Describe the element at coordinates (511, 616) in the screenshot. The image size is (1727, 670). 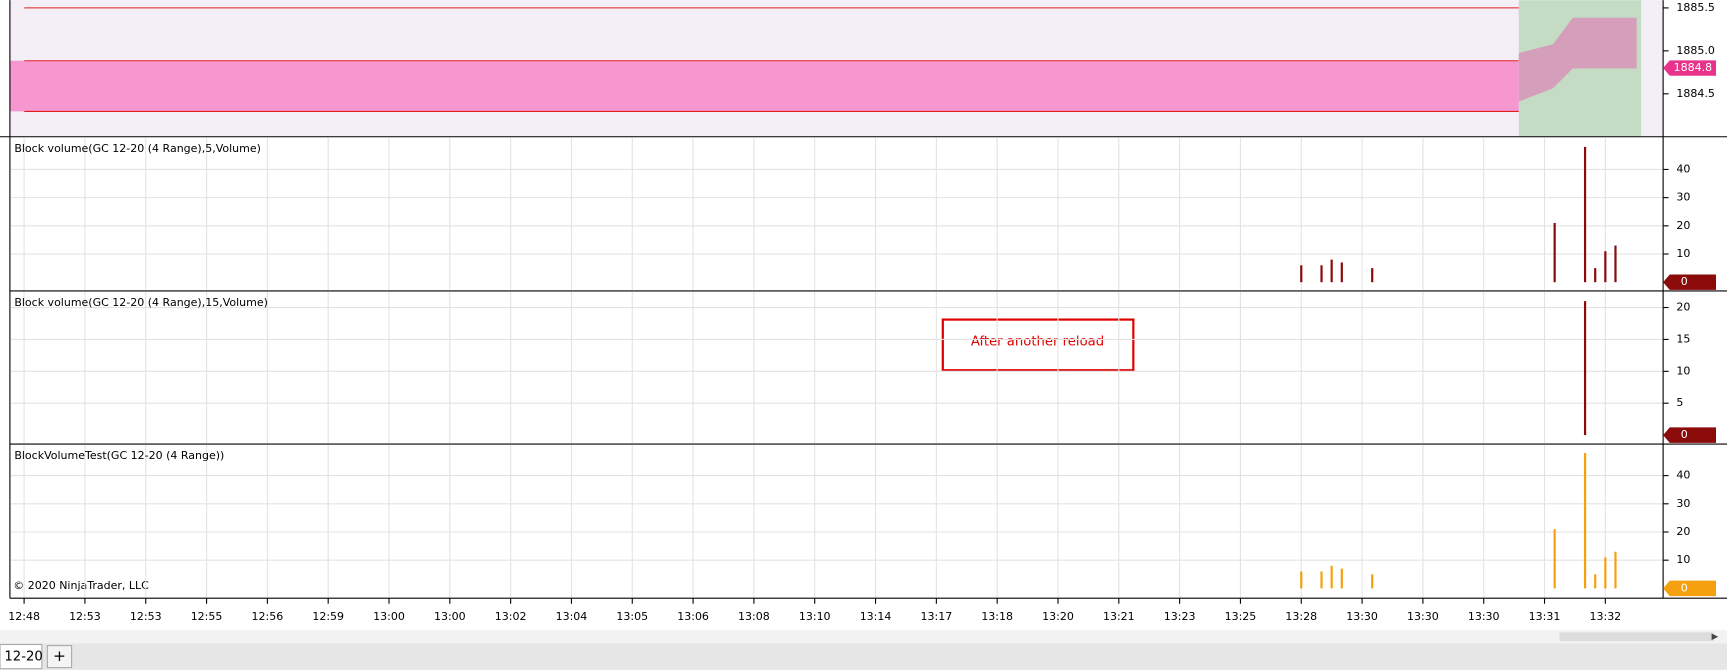
I see `x-tick-label: 13:02` at that location.